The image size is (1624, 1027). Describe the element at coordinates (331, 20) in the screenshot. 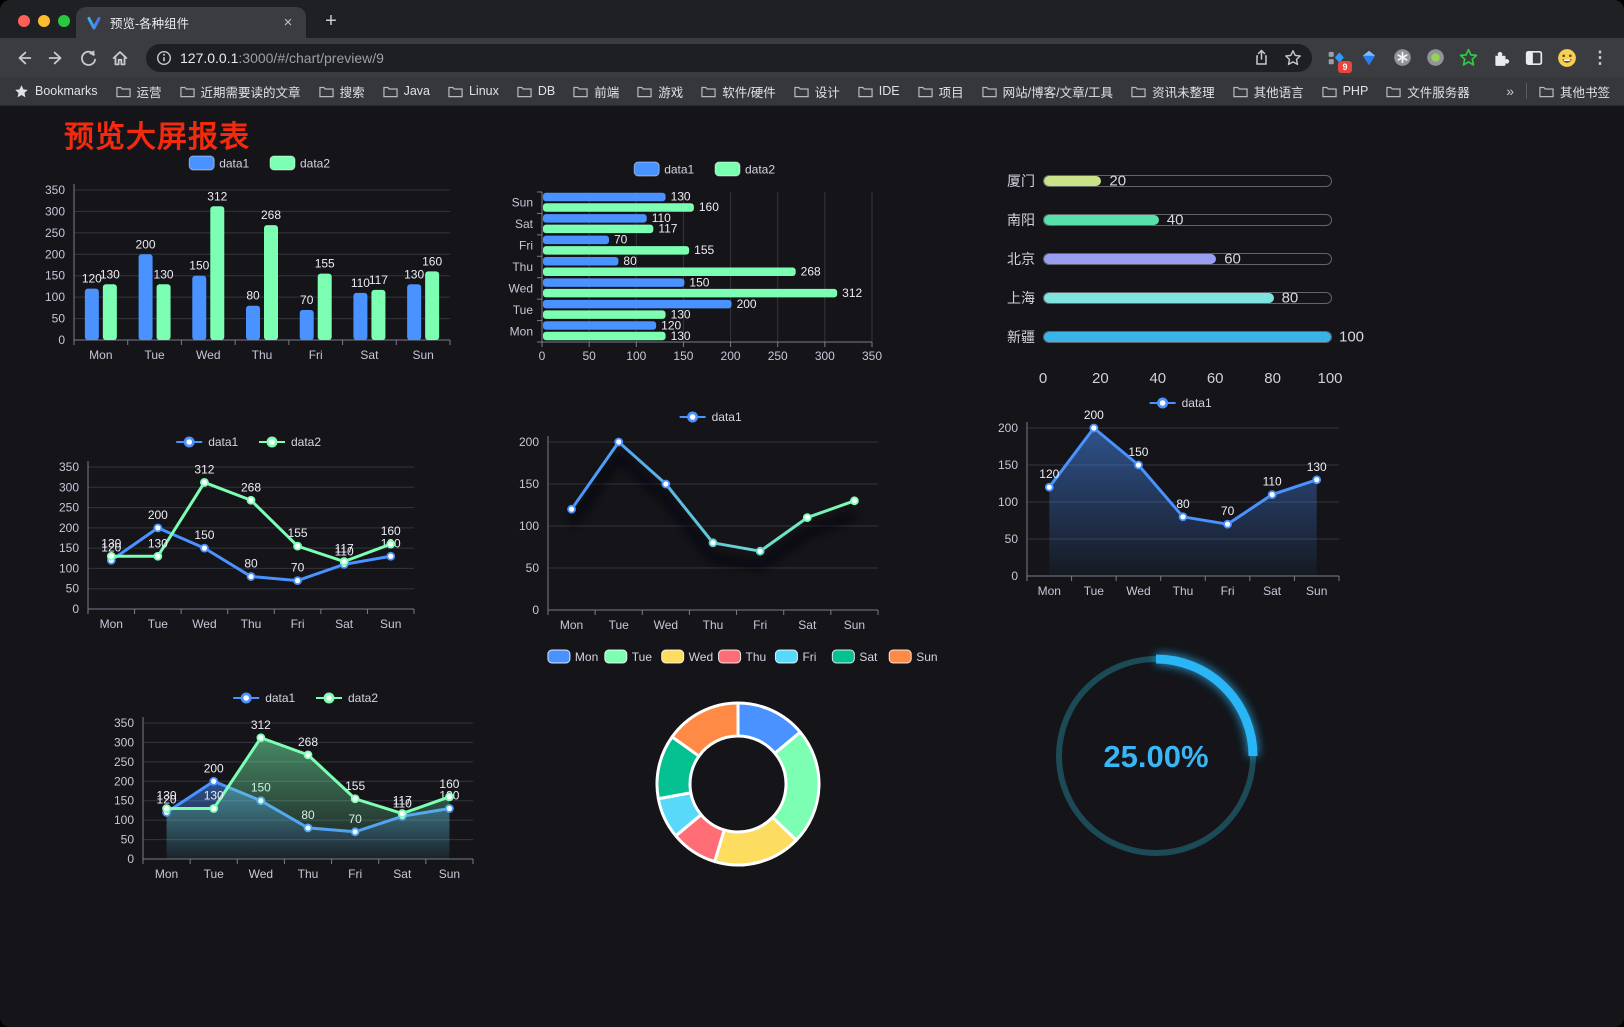

I see `new-tab-button: +` at that location.